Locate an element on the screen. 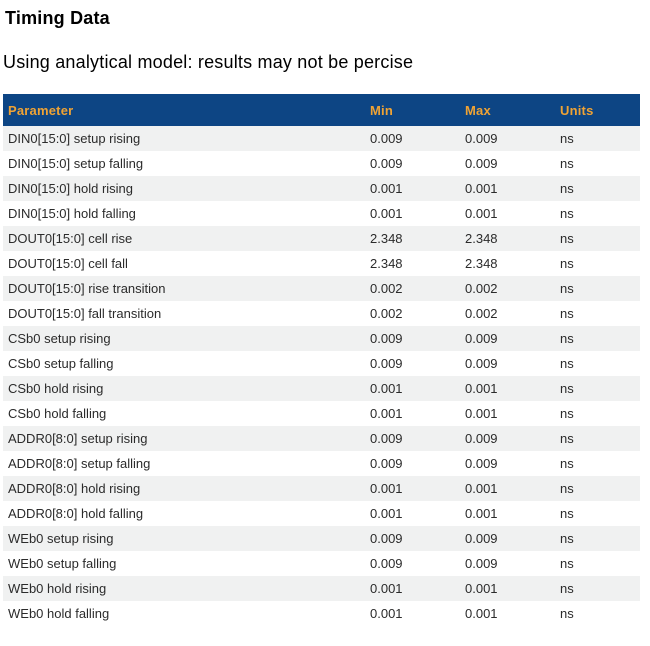 The height and width of the screenshot is (646, 650). cell-parameter: WEb0 setup rising is located at coordinates (61, 538).